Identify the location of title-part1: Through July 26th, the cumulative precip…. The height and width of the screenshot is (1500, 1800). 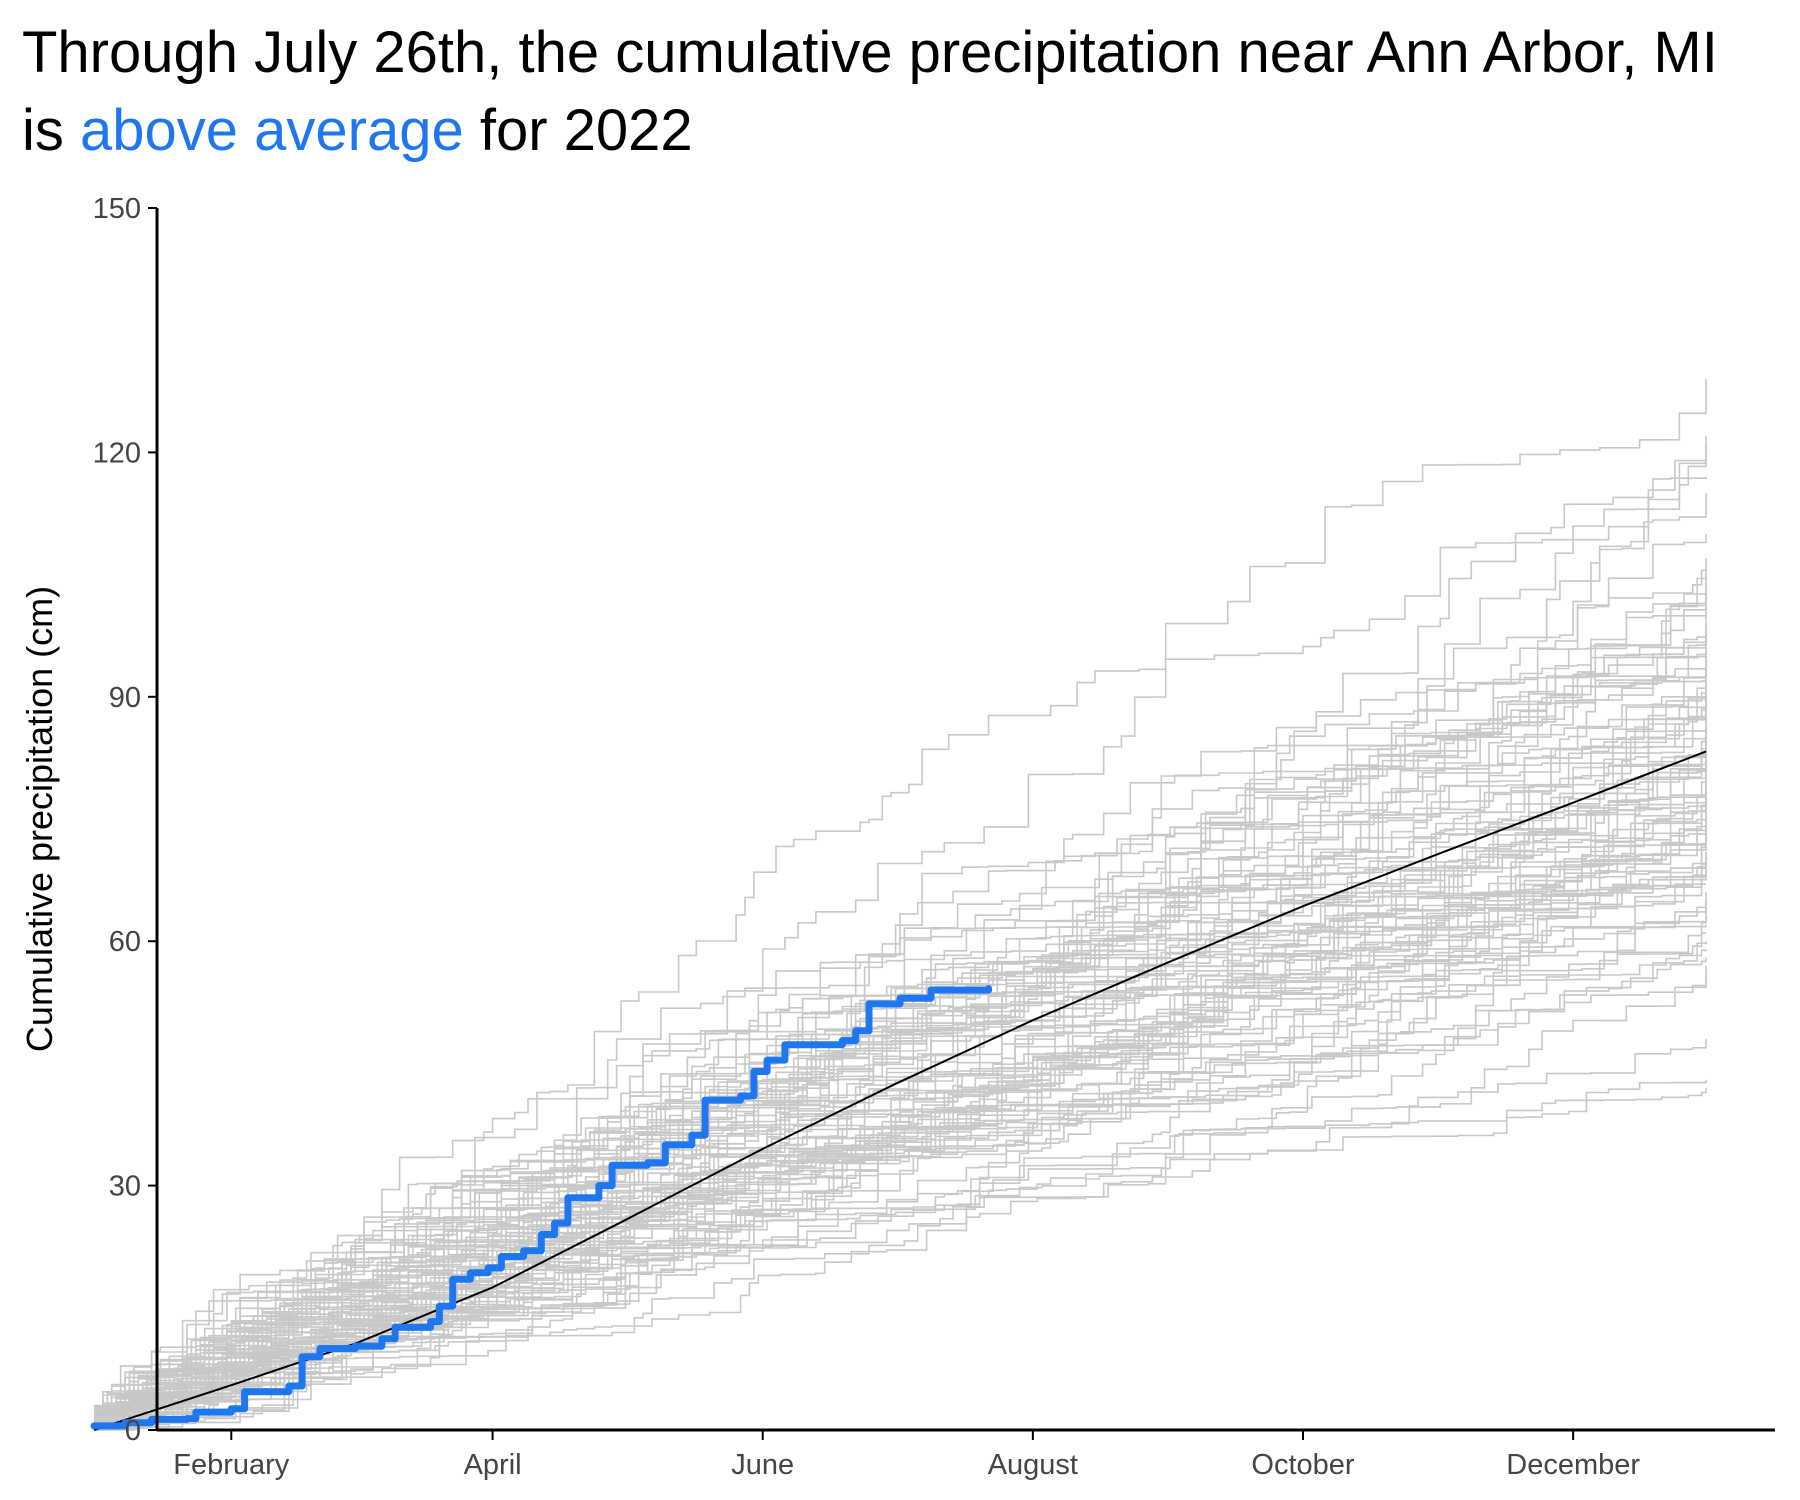
(870, 91).